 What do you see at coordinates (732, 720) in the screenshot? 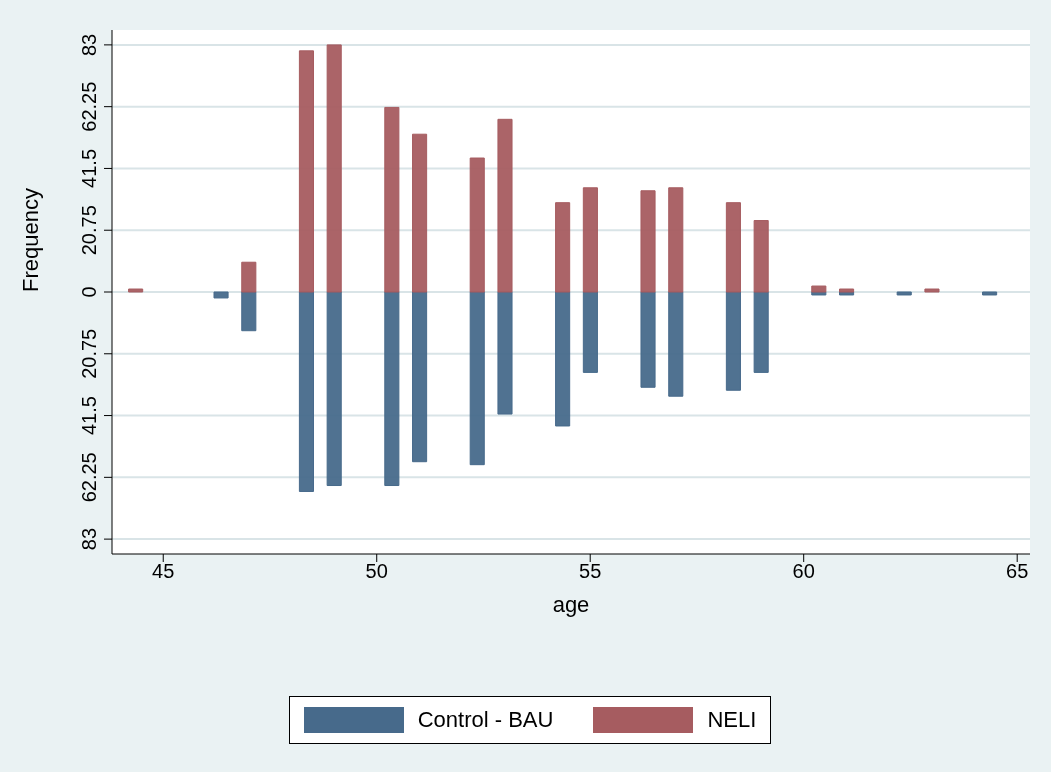
I see `legend-label: NELI` at bounding box center [732, 720].